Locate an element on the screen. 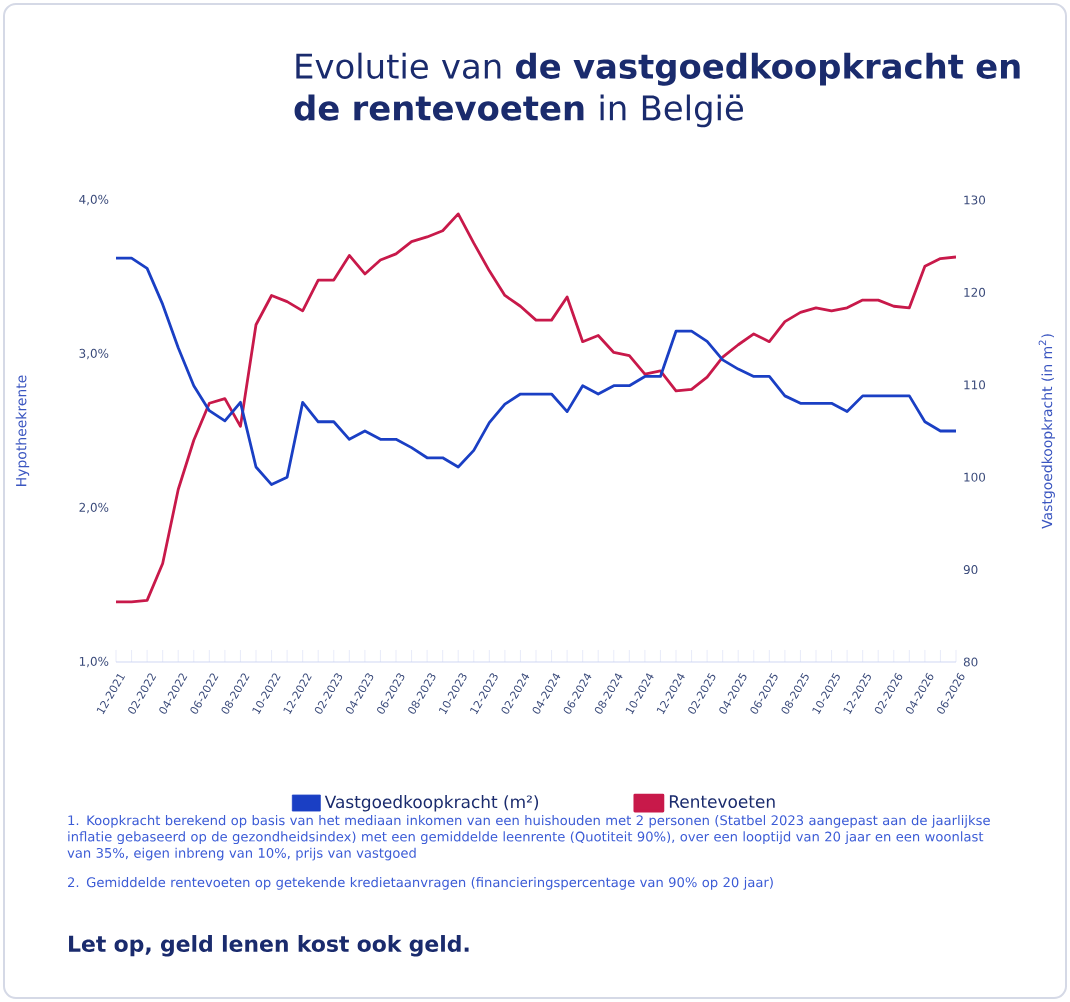 The height and width of the screenshot is (1002, 1070). legend-label: Vastgoedkoopkracht (m²) is located at coordinates (431, 803).